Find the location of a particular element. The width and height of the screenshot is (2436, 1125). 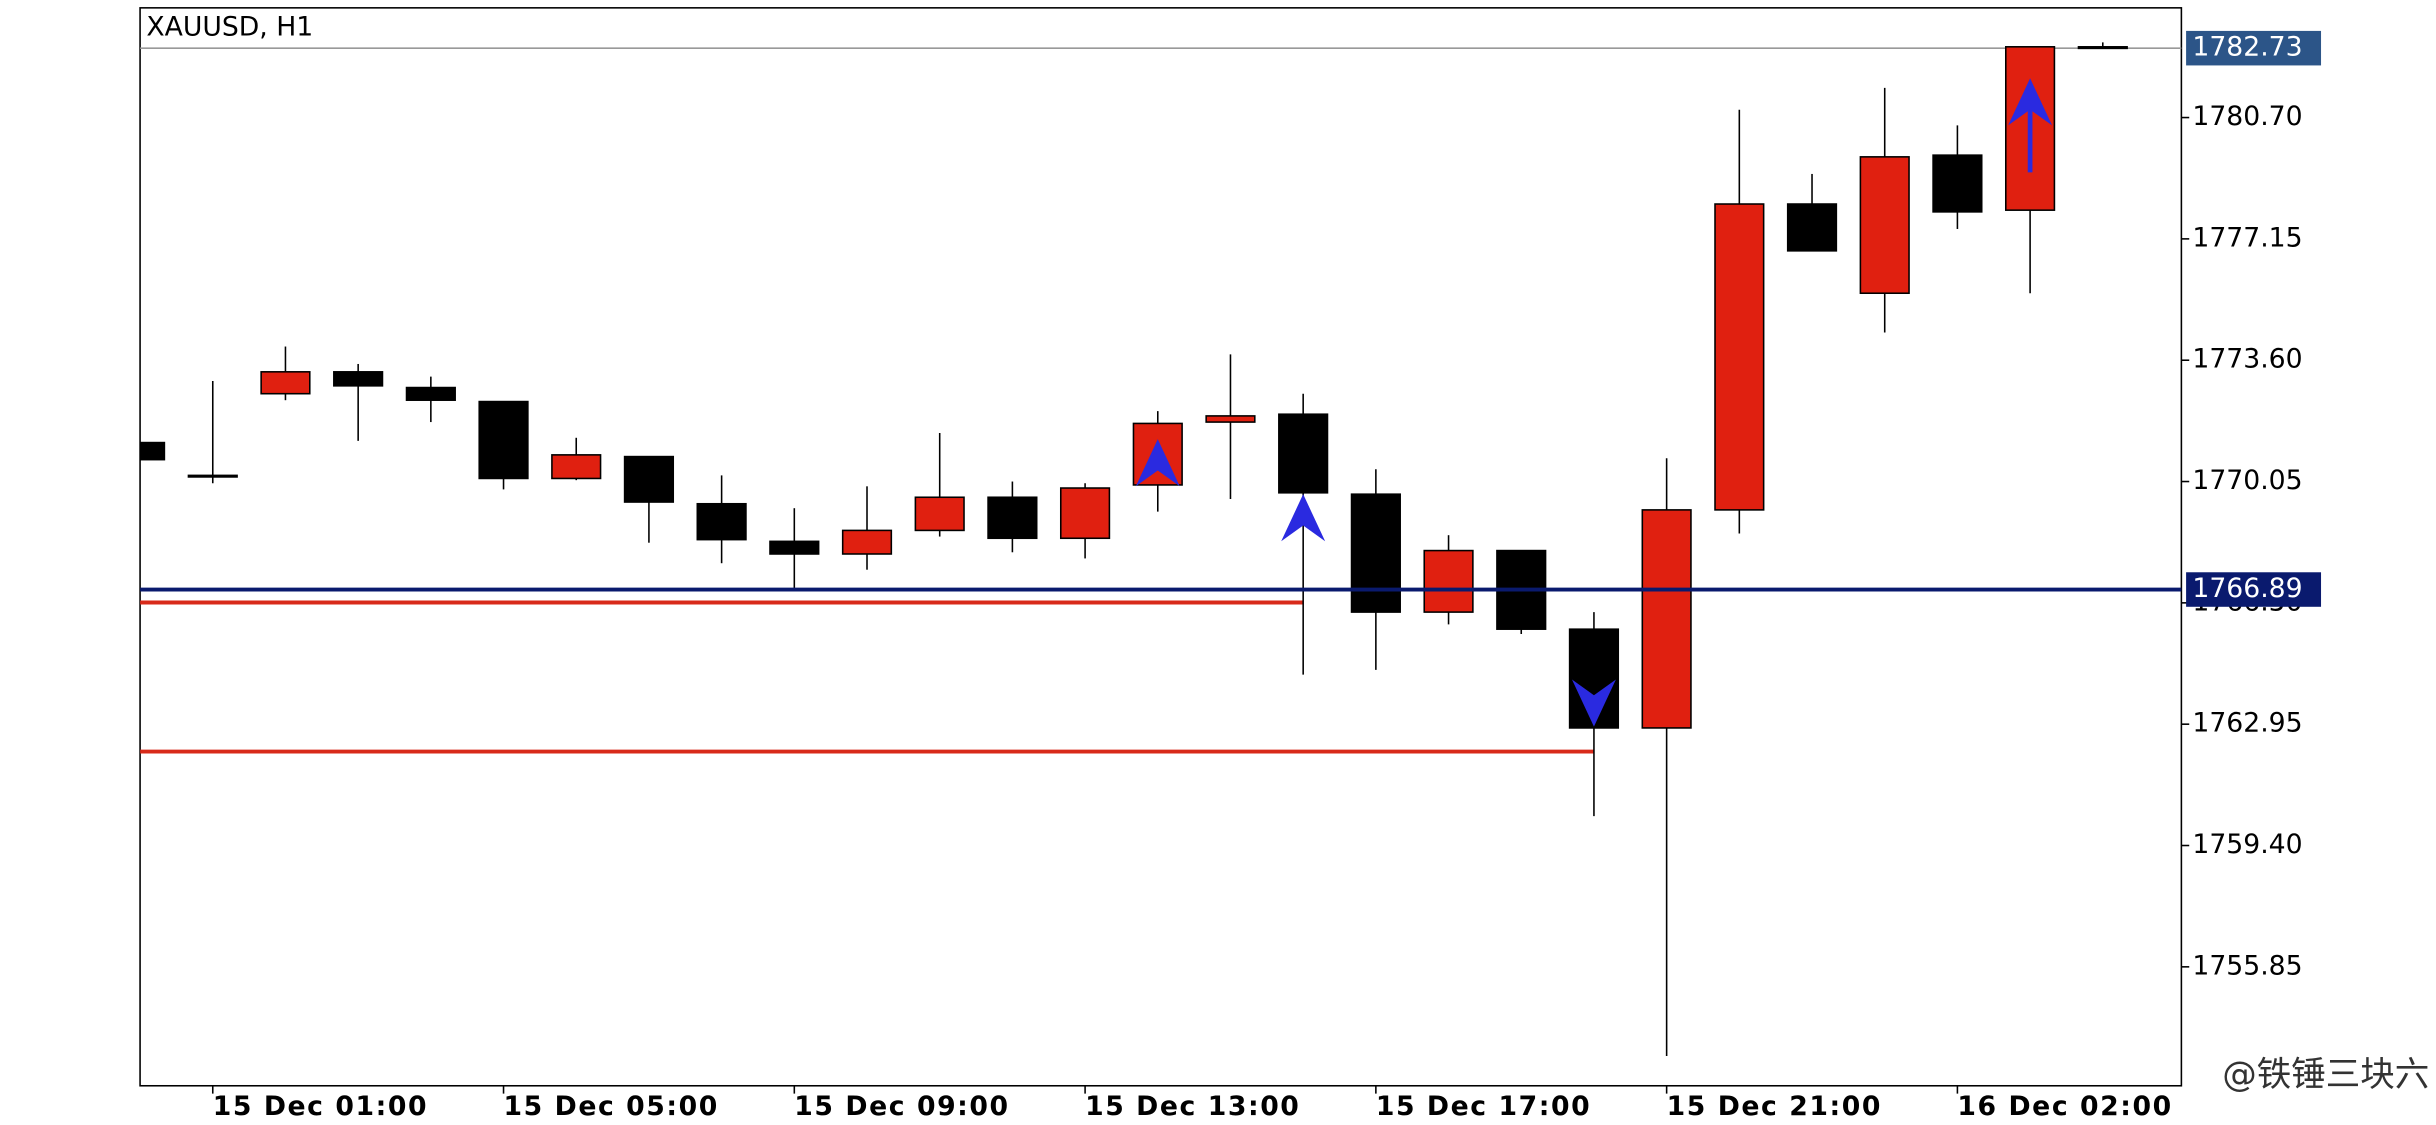

y-tick-label: 1759.40 is located at coordinates (2247, 844).